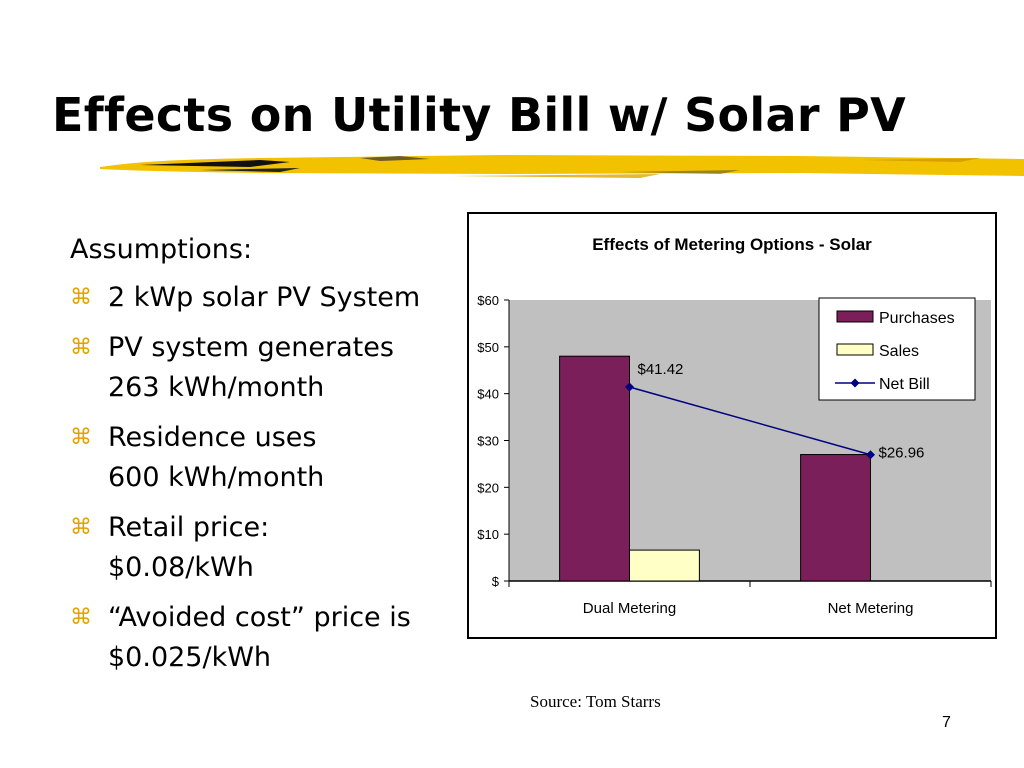  What do you see at coordinates (562, 166) in the screenshot?
I see `title-underline` at bounding box center [562, 166].